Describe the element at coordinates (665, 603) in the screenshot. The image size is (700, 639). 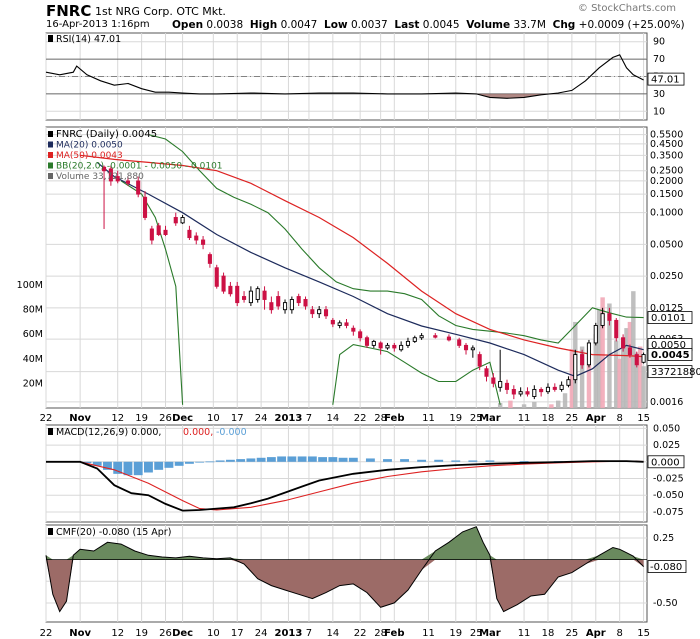
I see `cmf-tick-label: -0.50` at that location.